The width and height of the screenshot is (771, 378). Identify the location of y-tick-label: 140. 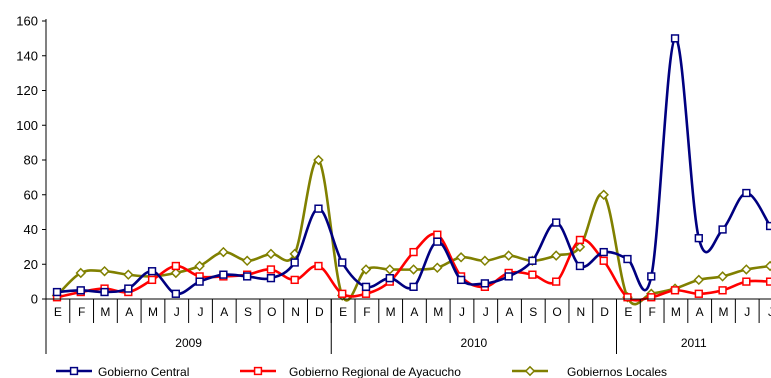
(27, 55).